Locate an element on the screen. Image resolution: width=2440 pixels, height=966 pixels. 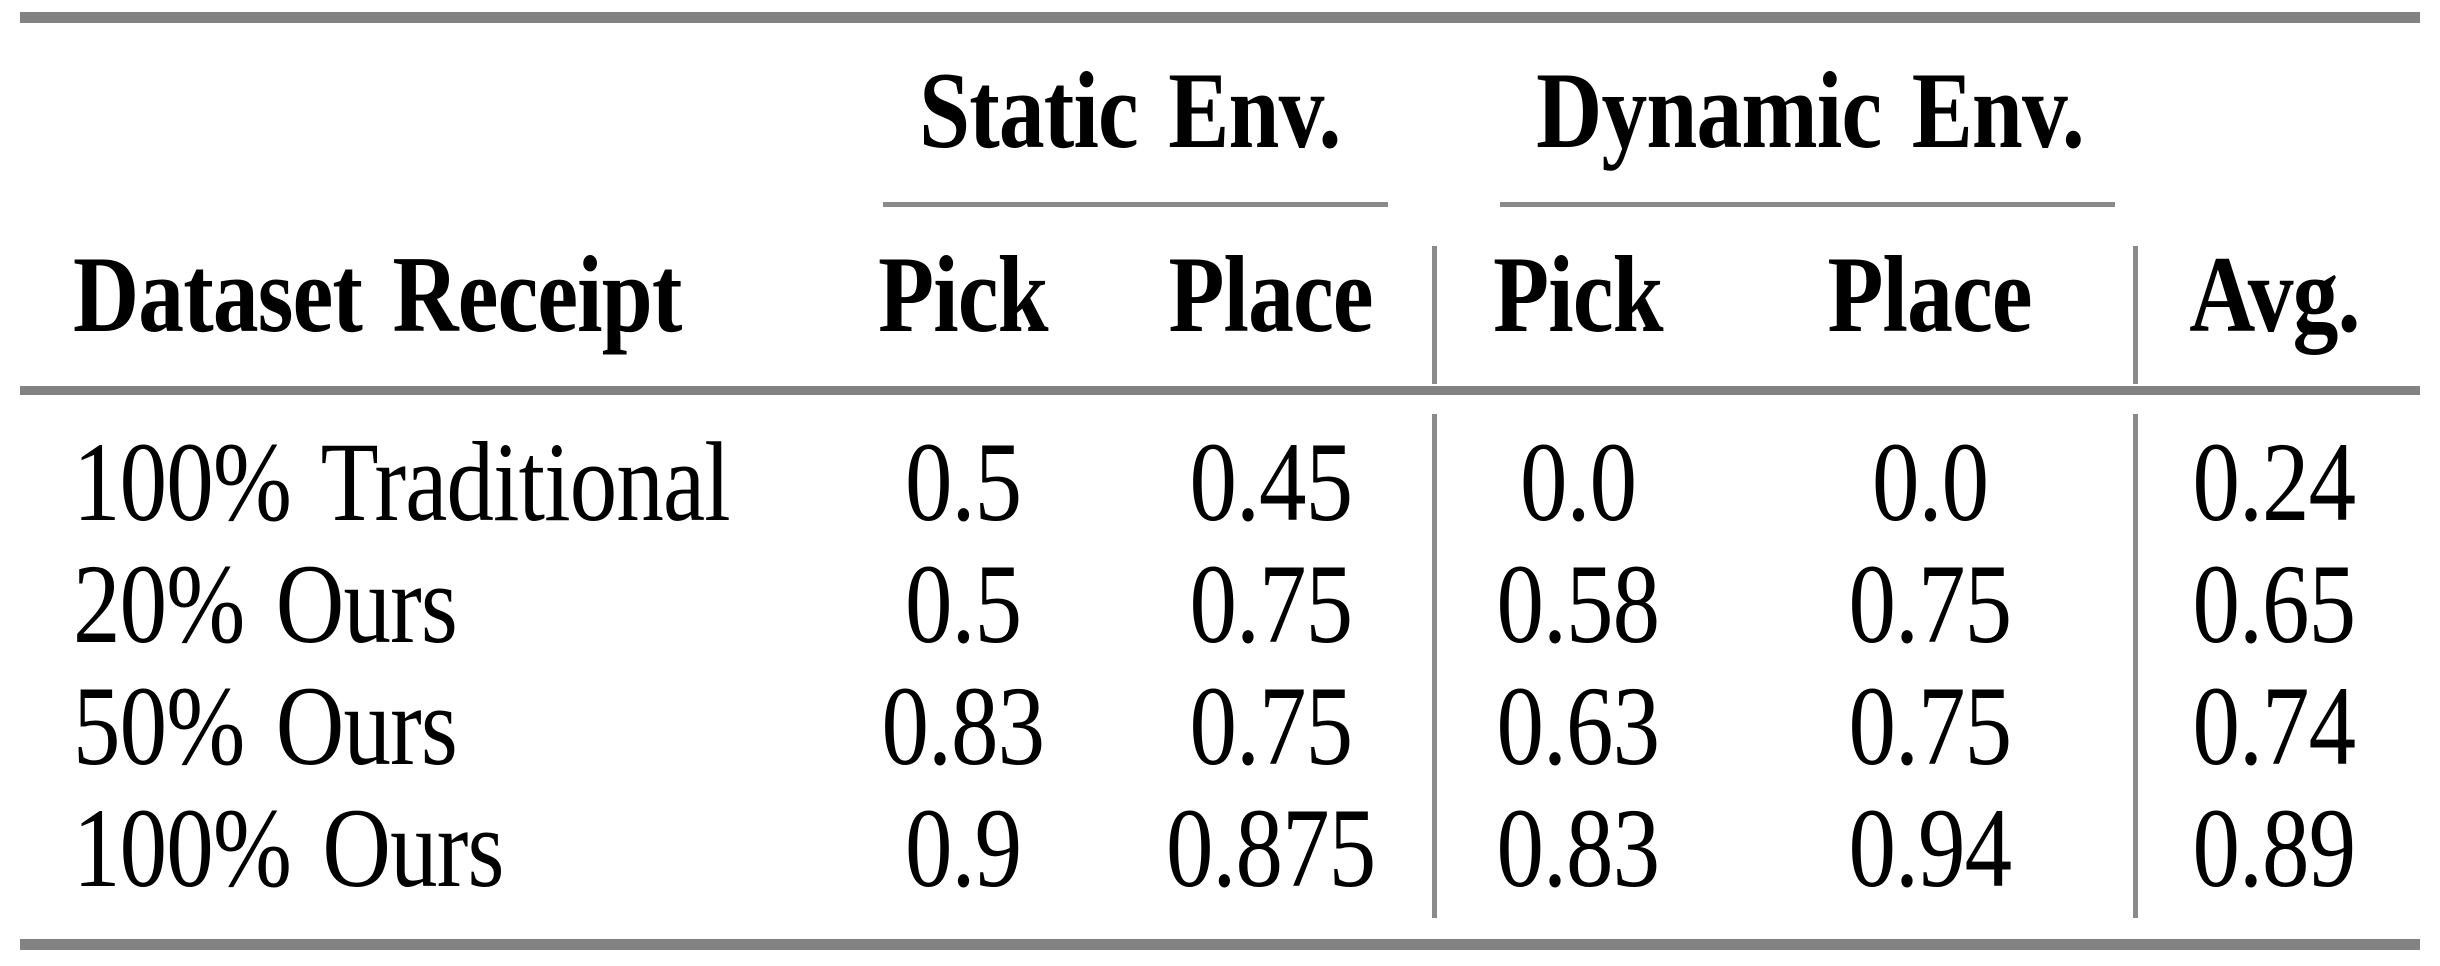
table-row: 100% Ours 0.9 0.875 0.83 0.94 0.89 is located at coordinates (1220, 848).